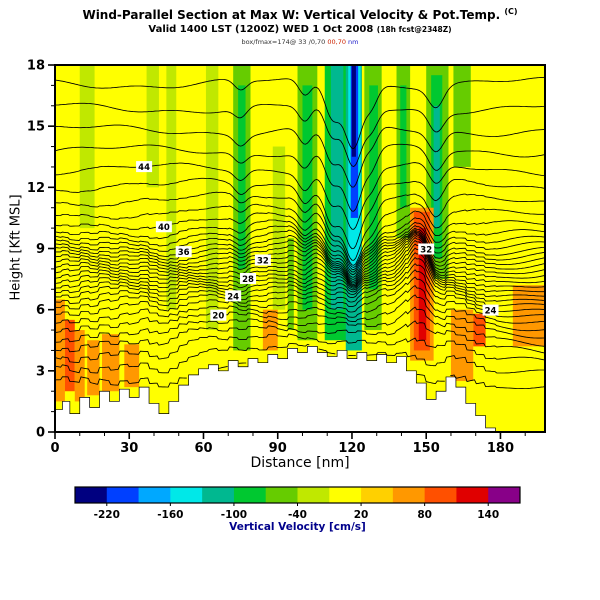  Describe the element at coordinates (16, 247) in the screenshot. I see `y-axis-label: Height [Kft MSL]` at that location.